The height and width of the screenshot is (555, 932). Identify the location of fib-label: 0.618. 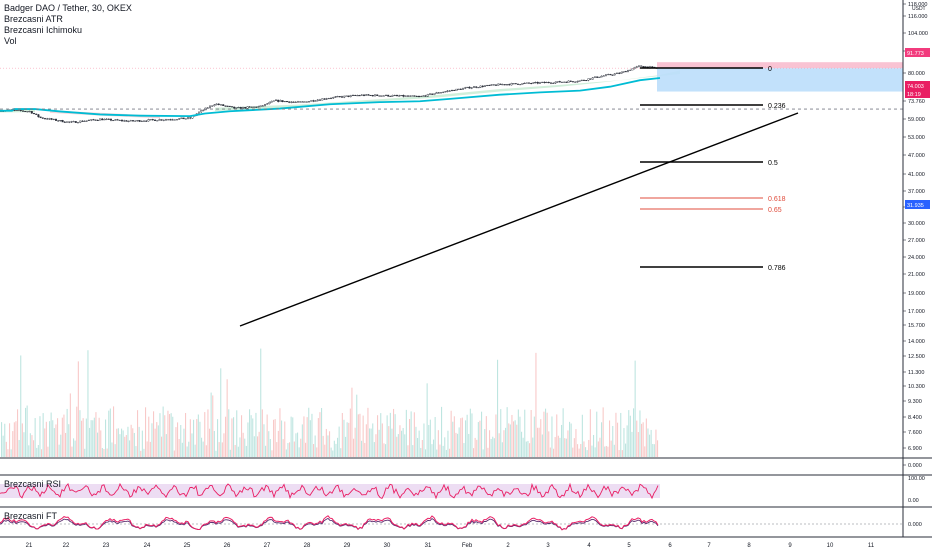
(777, 199).